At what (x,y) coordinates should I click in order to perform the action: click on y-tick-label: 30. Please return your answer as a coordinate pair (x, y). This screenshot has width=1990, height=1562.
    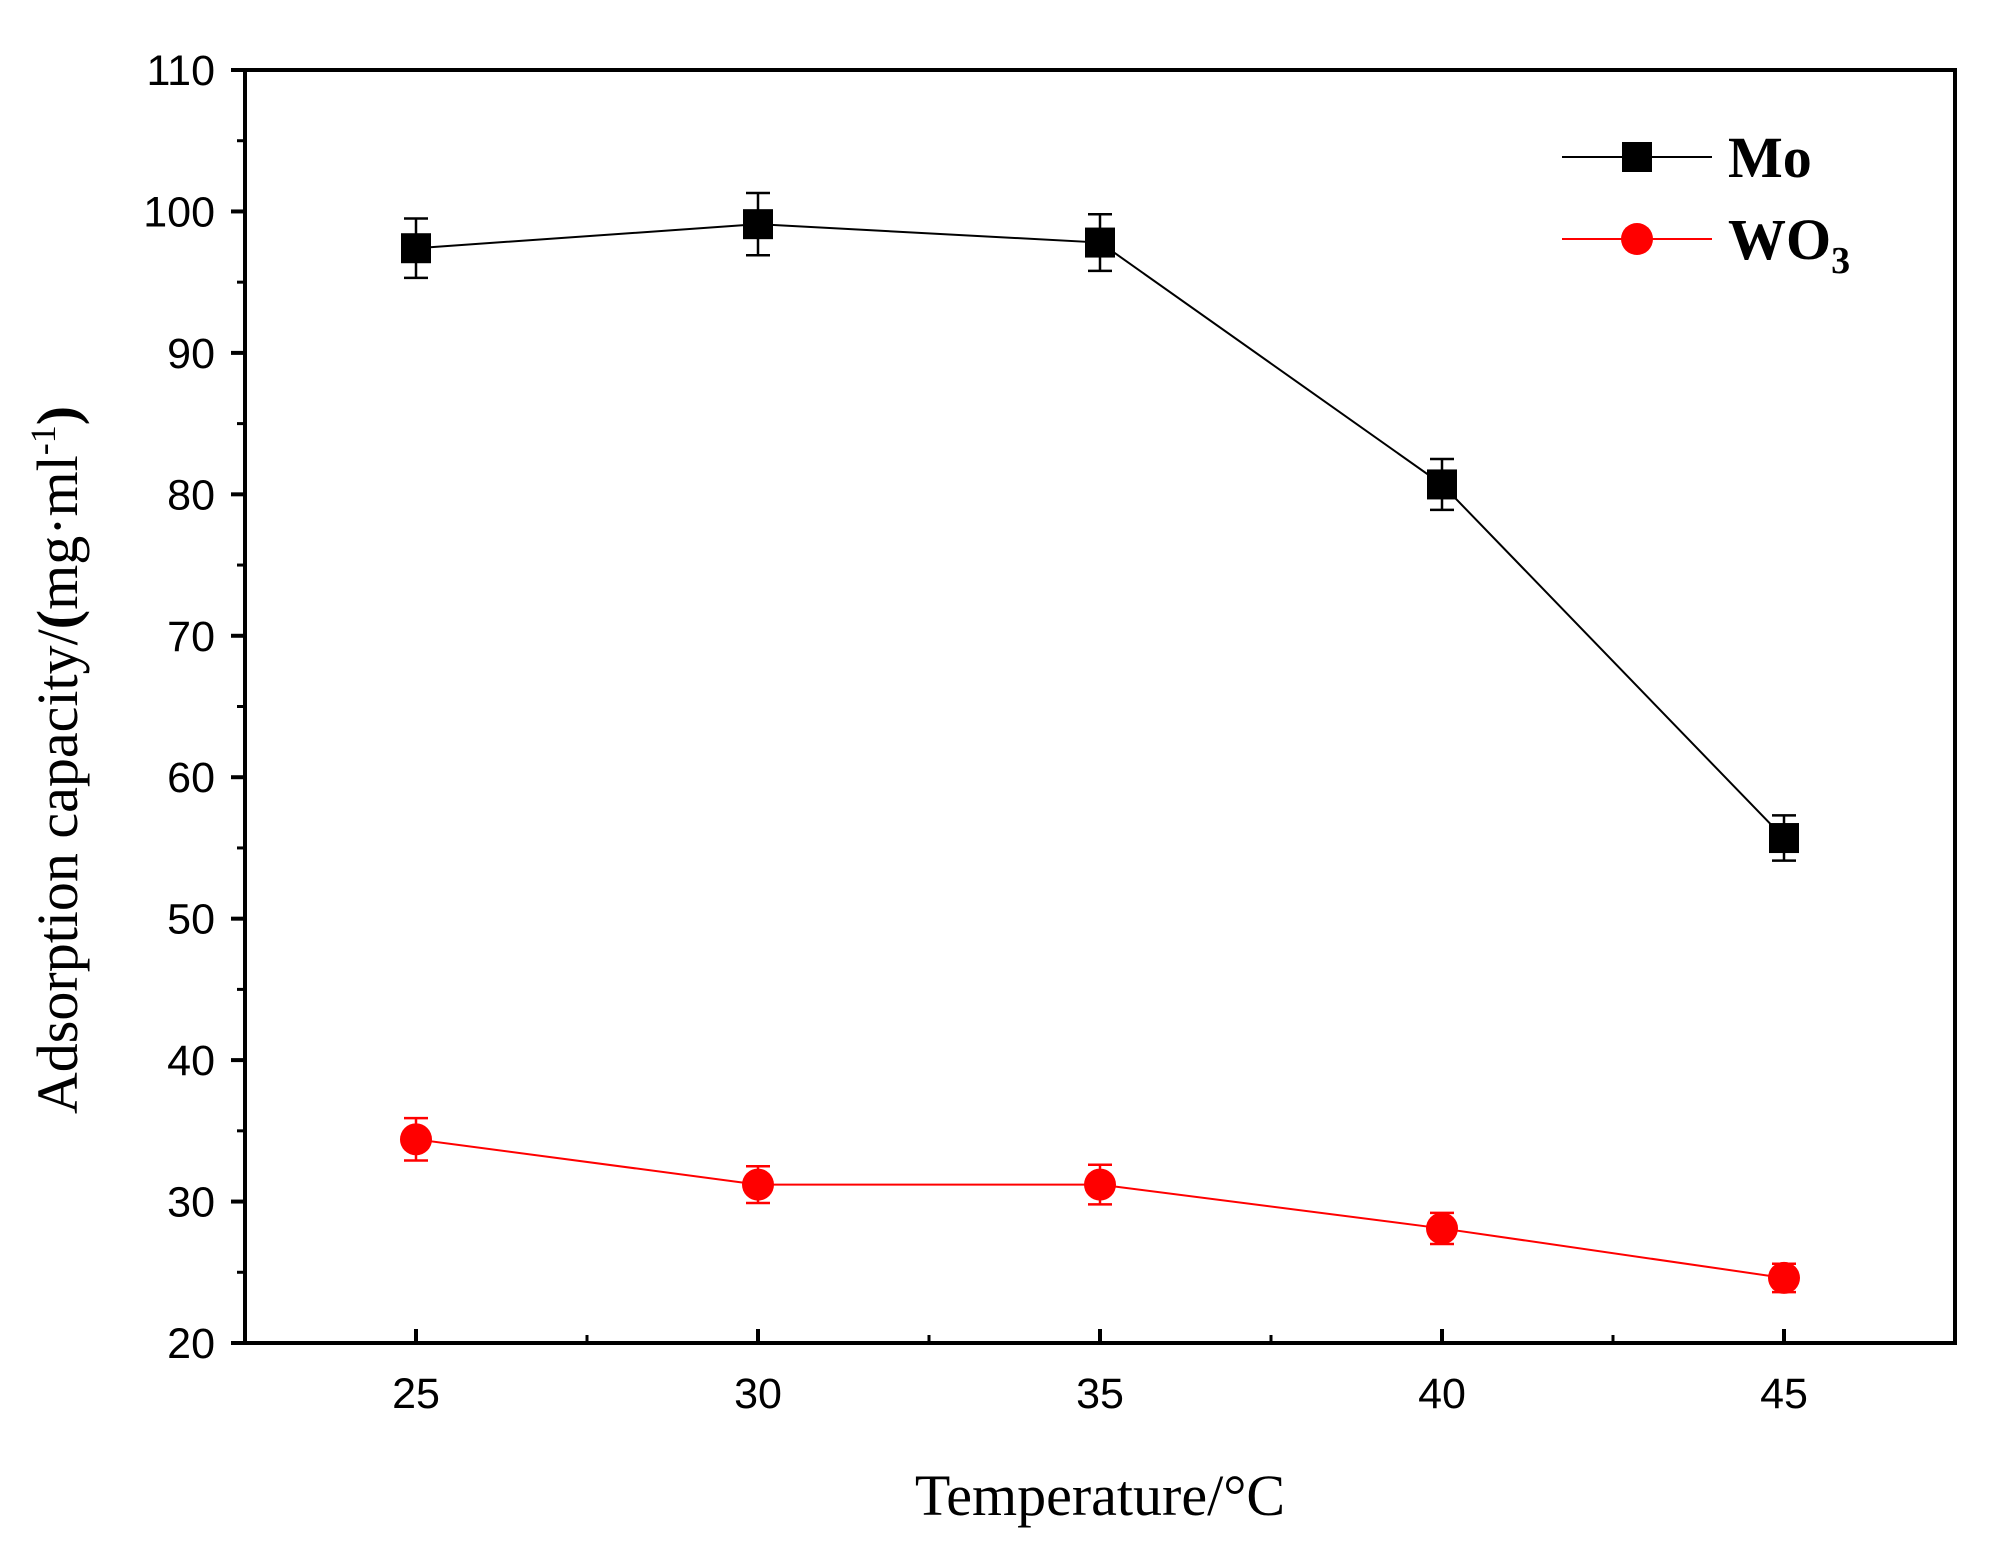
    Looking at the image, I should click on (191, 1203).